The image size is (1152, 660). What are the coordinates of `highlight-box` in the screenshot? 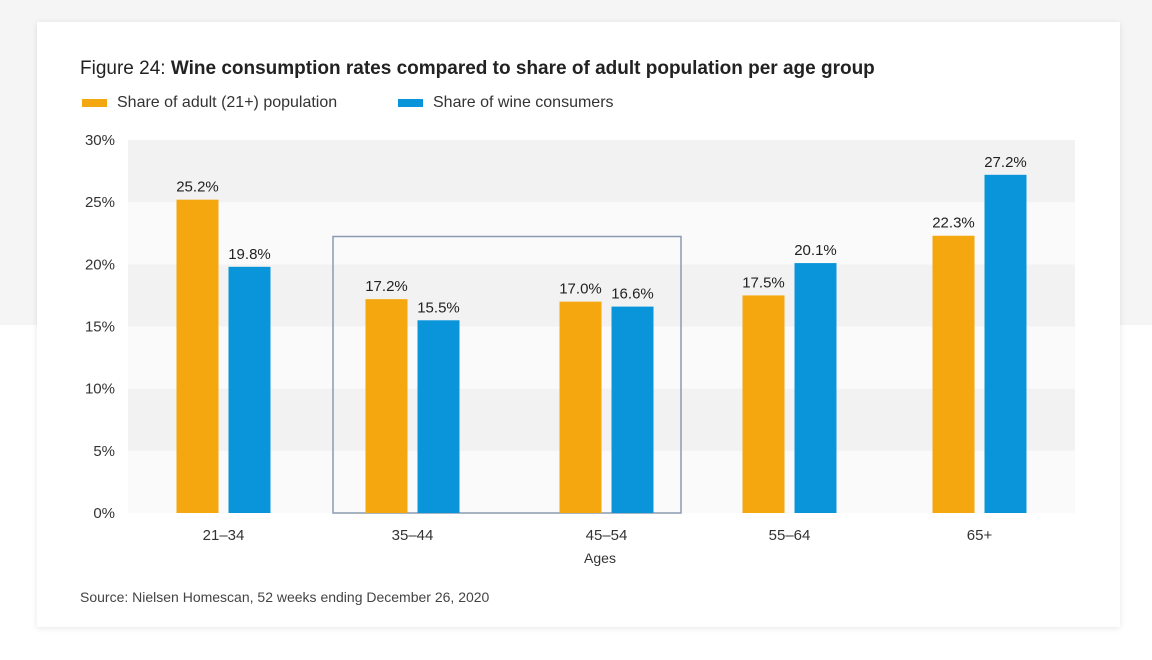 It's located at (507, 374).